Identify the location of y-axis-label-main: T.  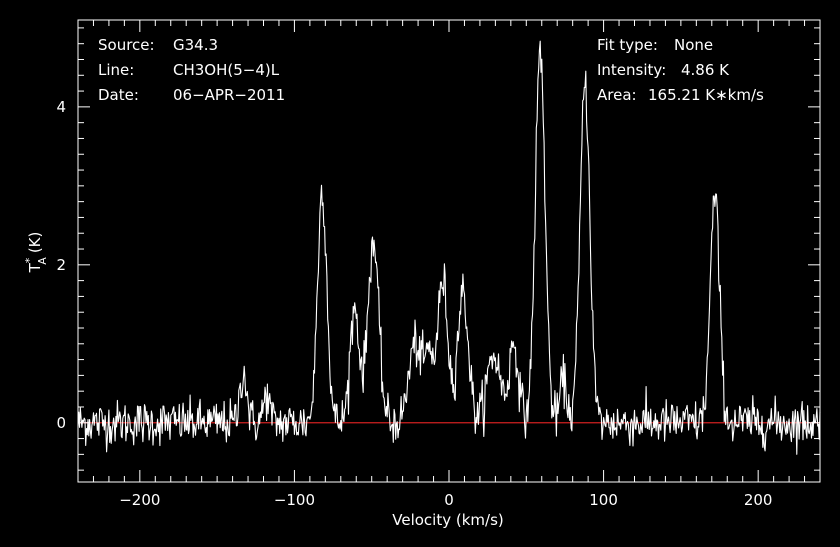
(35, 267).